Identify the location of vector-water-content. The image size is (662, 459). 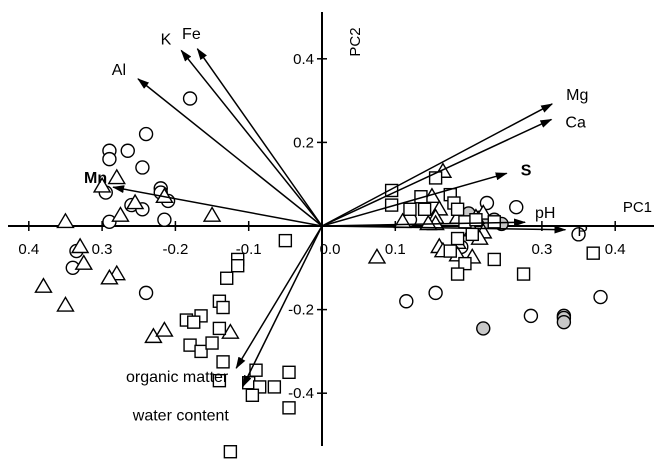
(282, 306).